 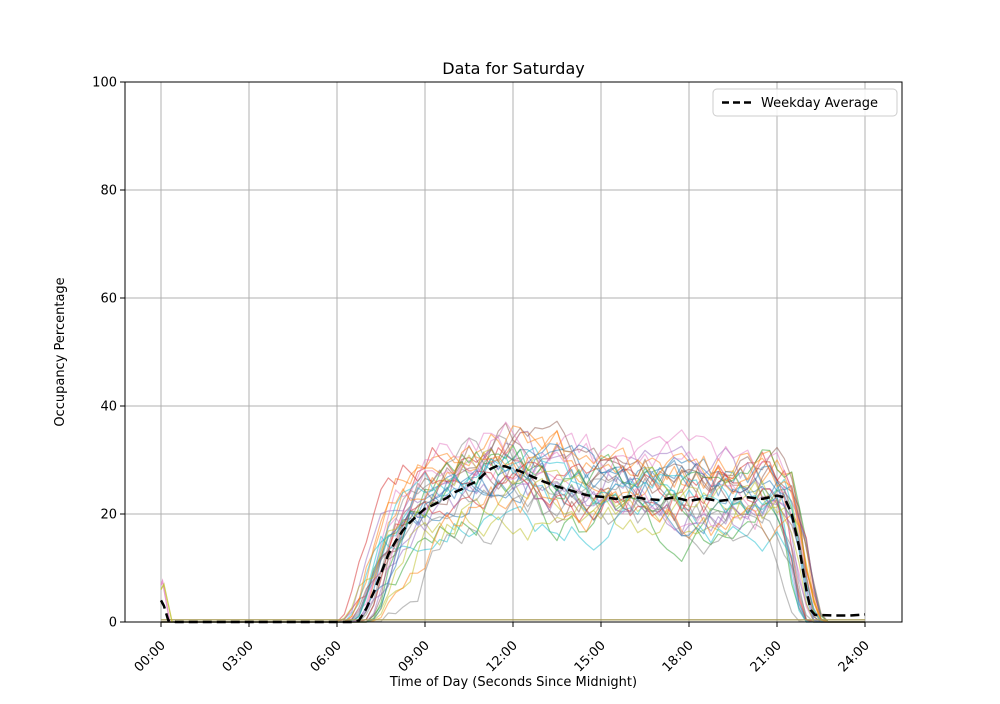 What do you see at coordinates (104, 83) in the screenshot?
I see `y-tick-label: 100` at bounding box center [104, 83].